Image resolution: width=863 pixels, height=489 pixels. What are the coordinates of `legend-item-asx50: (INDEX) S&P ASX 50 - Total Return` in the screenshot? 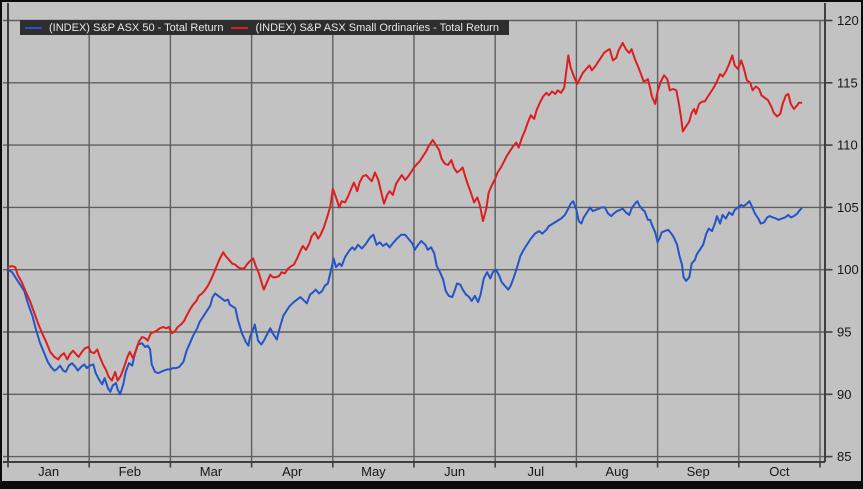 It's located at (124, 28).